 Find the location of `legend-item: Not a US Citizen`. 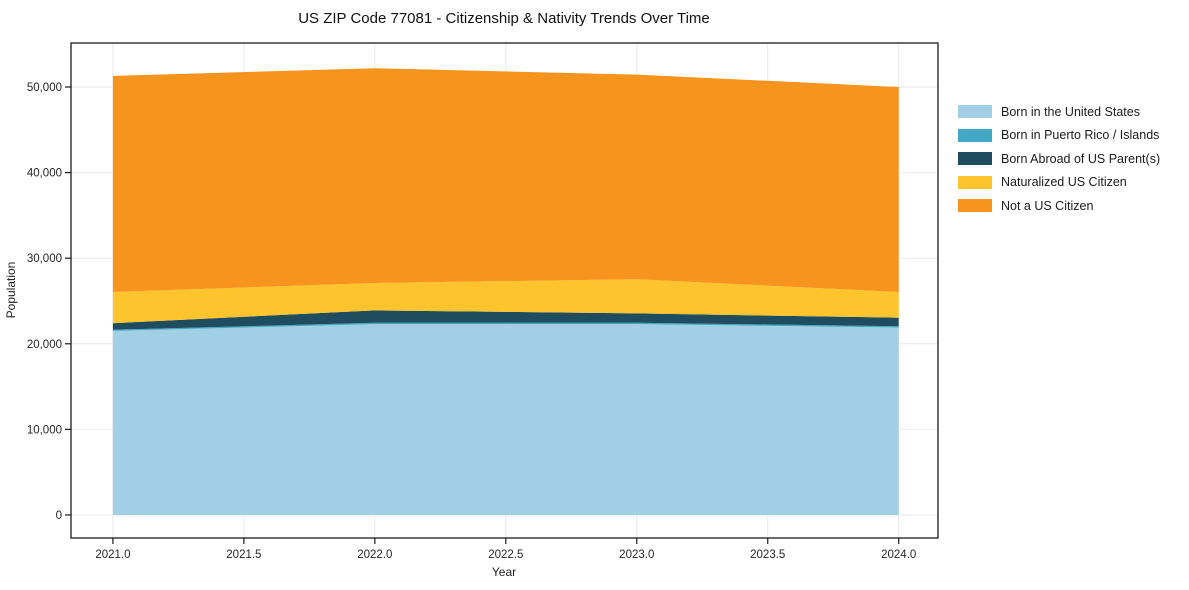

legend-item: Not a US Citizen is located at coordinates (1059, 206).